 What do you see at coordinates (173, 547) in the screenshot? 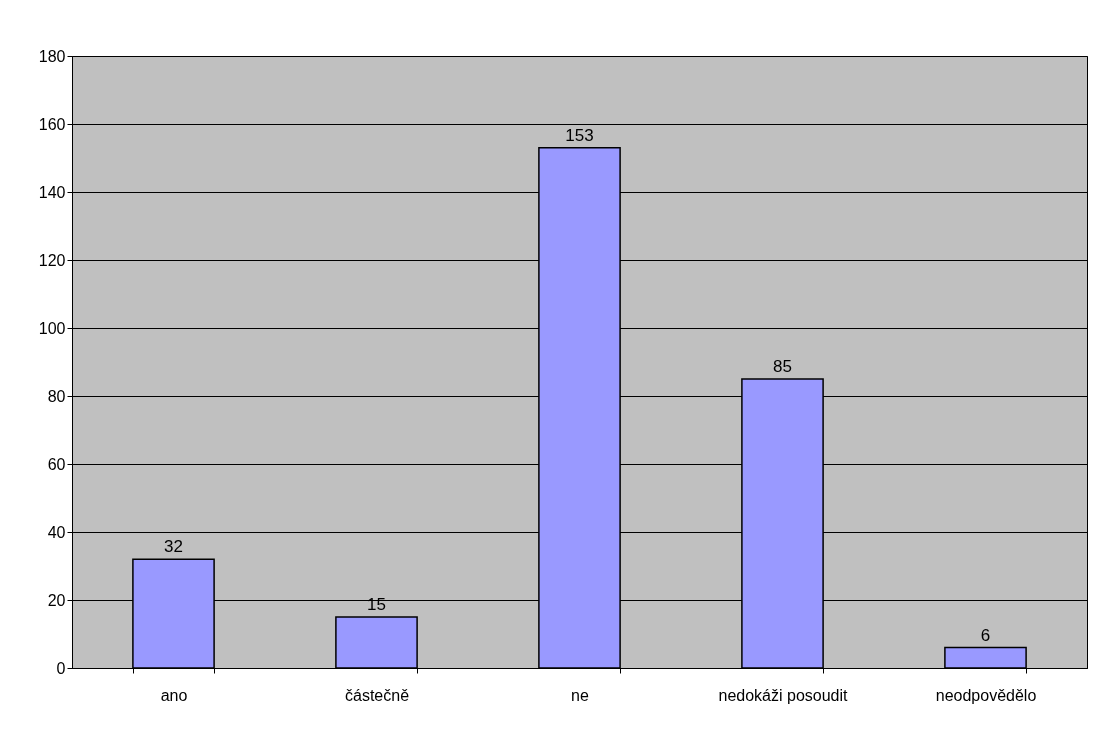
I see `data-label: 32` at bounding box center [173, 547].